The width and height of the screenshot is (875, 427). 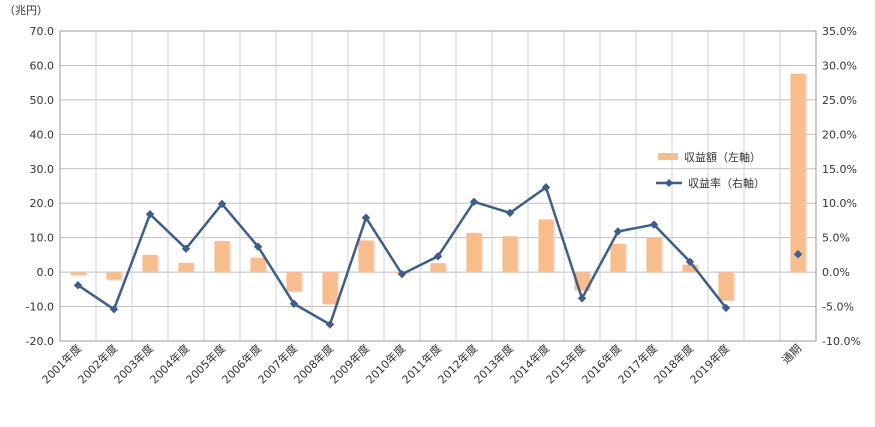 I want to click on right-tick-label: 0.0%, so click(x=836, y=272).